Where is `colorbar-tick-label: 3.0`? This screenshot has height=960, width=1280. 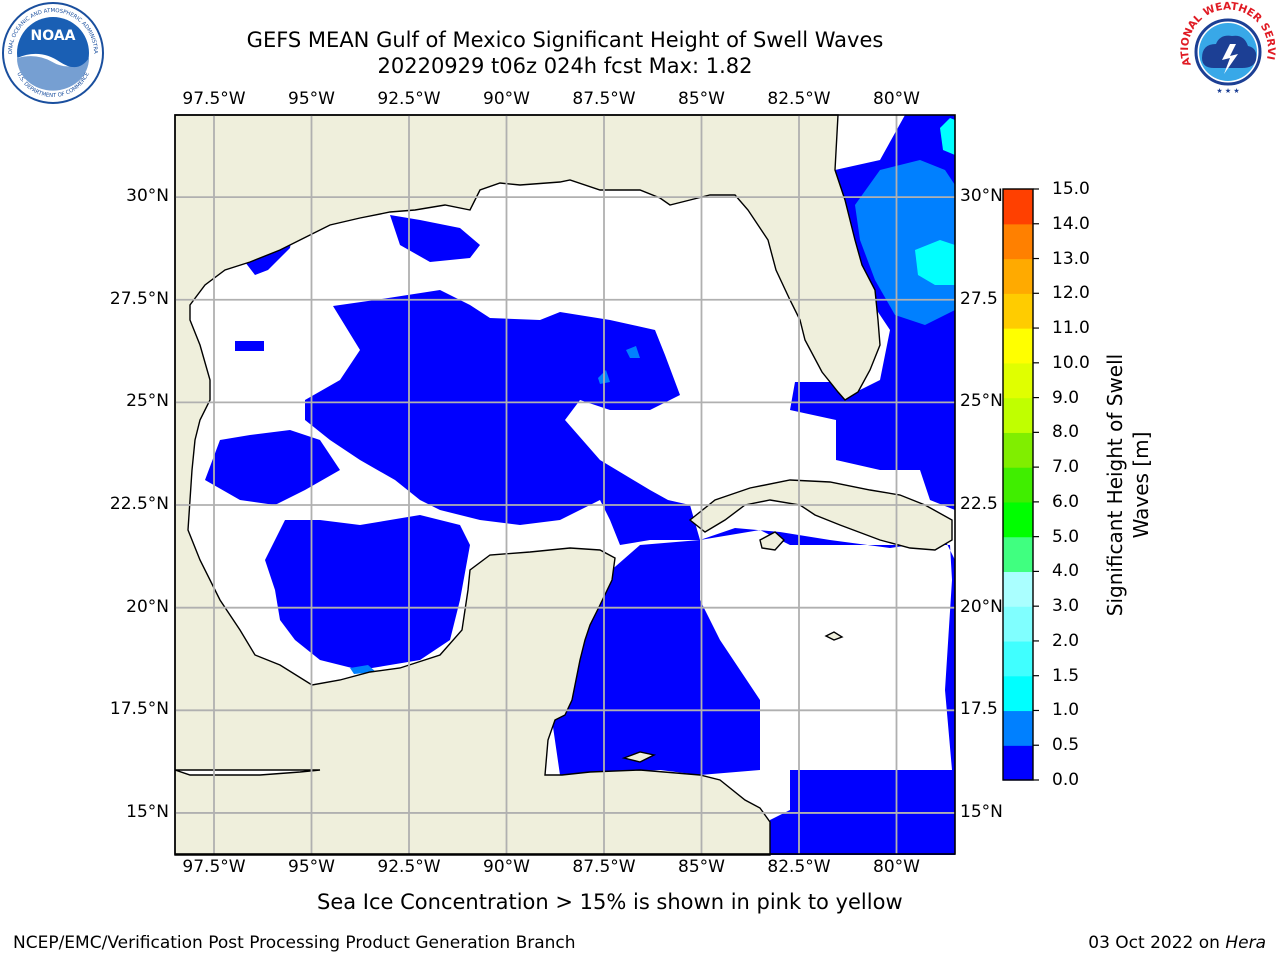 colorbar-tick-label: 3.0 is located at coordinates (1066, 606).